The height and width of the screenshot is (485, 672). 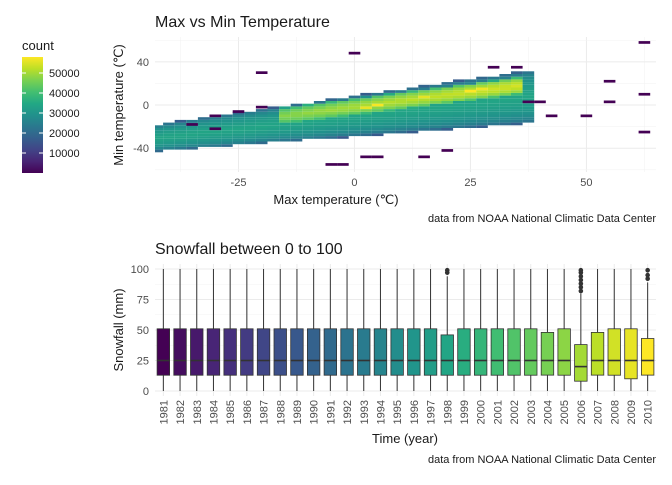 I want to click on box-2005, so click(x=564, y=330).